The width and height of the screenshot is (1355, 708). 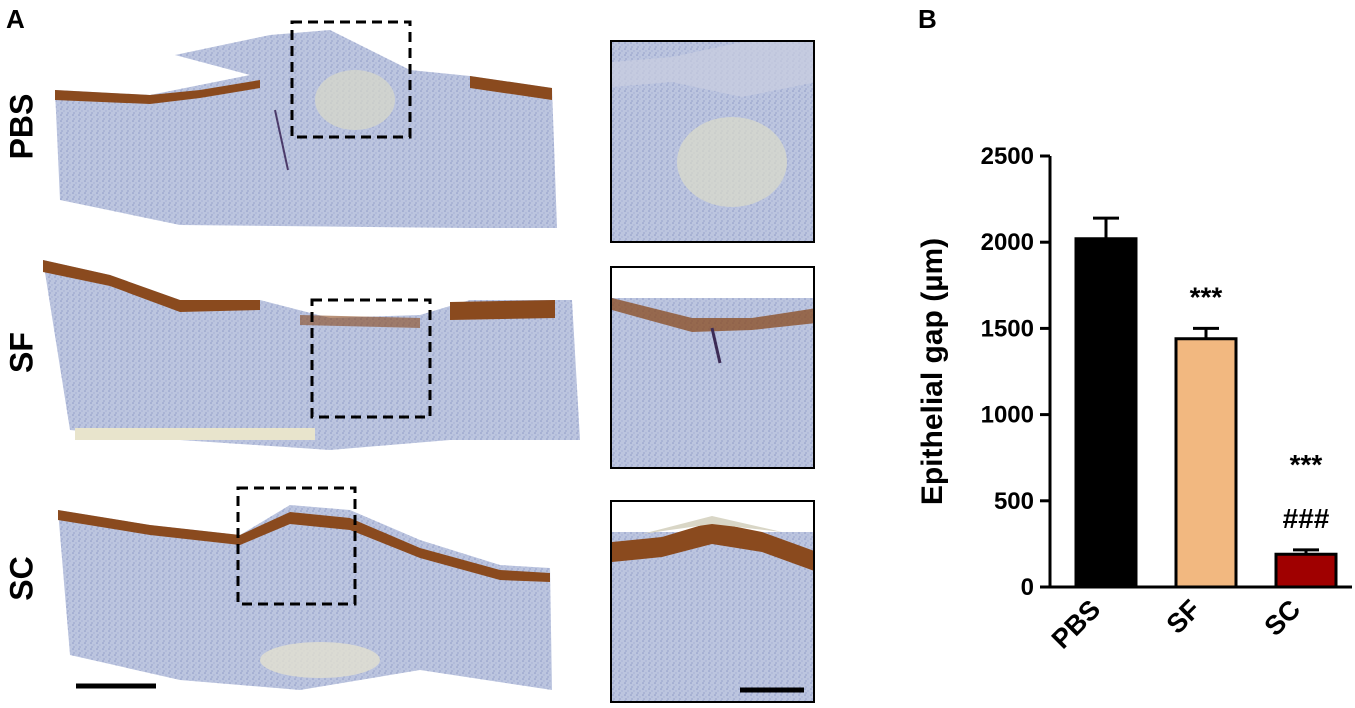 What do you see at coordinates (1007, 415) in the screenshot?
I see `y-tick-label: 1000` at bounding box center [1007, 415].